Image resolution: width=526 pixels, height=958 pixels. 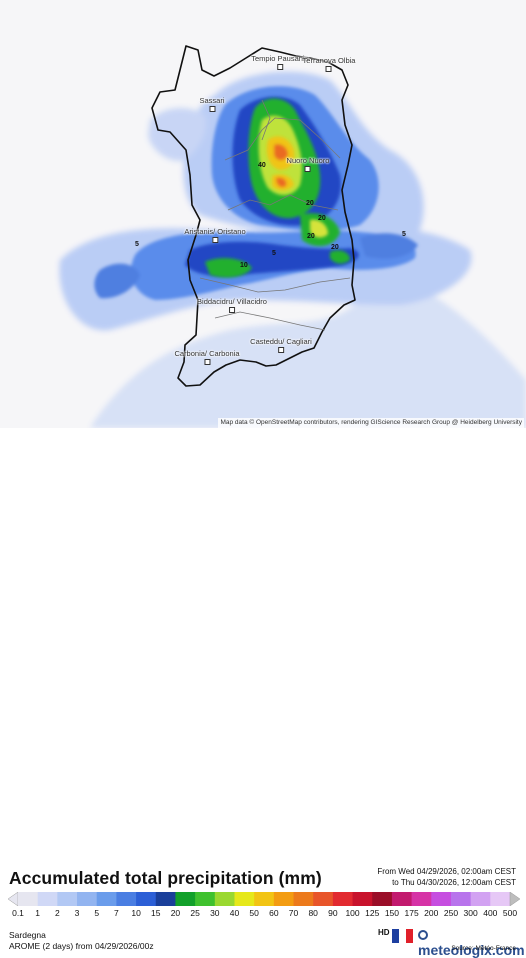 I want to click on scale-tick-label: 500, so click(x=510, y=913).